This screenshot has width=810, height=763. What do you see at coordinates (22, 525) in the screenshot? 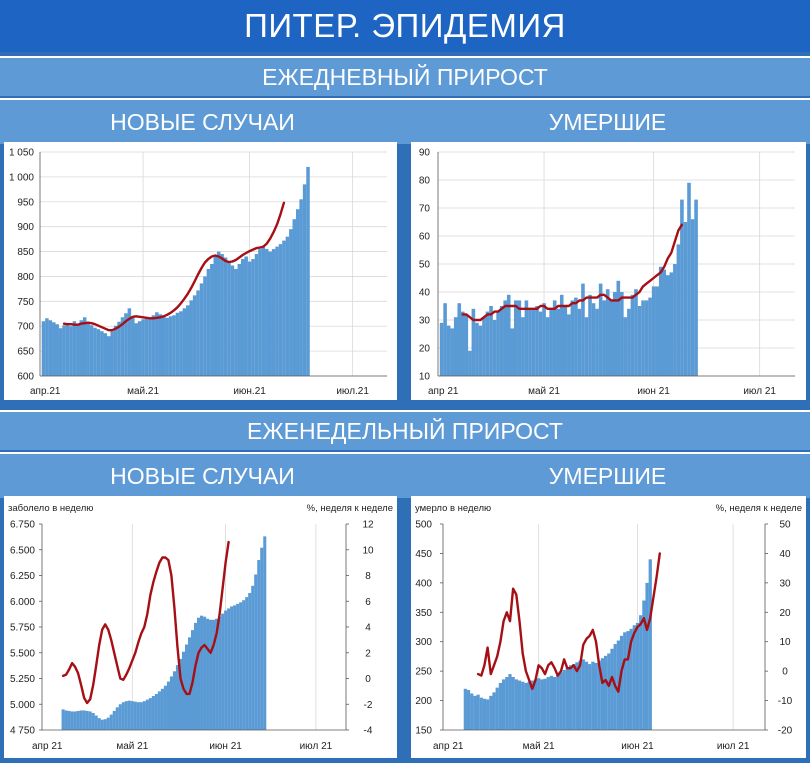
I see `y-tick-label: 6.750` at bounding box center [22, 525].